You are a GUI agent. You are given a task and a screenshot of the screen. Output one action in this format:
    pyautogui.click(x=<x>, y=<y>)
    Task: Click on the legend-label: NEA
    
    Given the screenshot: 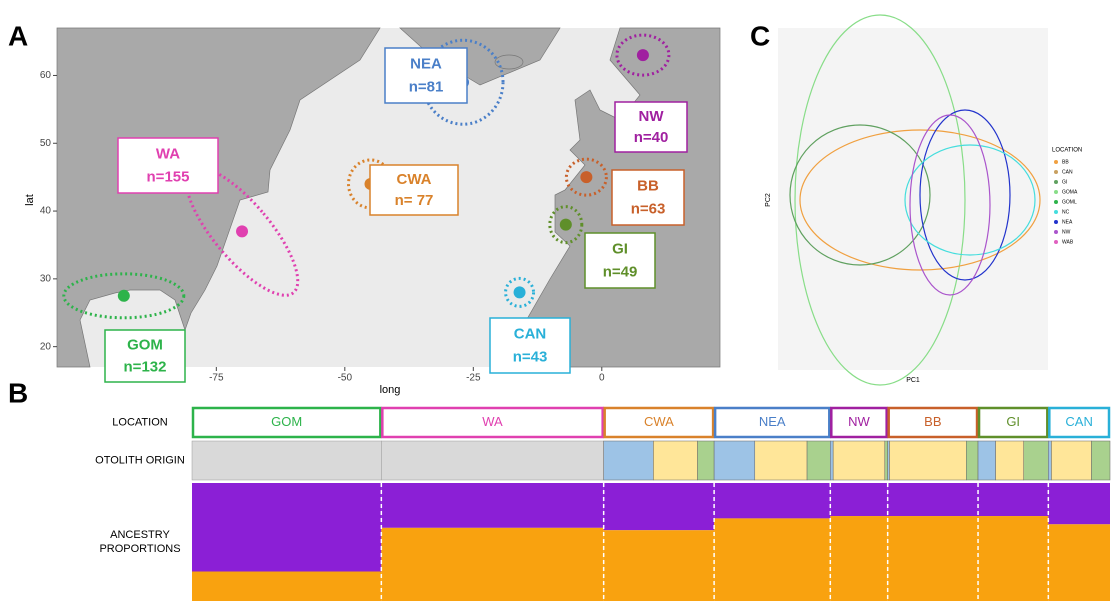 What is the action you would take?
    pyautogui.click(x=1067, y=222)
    